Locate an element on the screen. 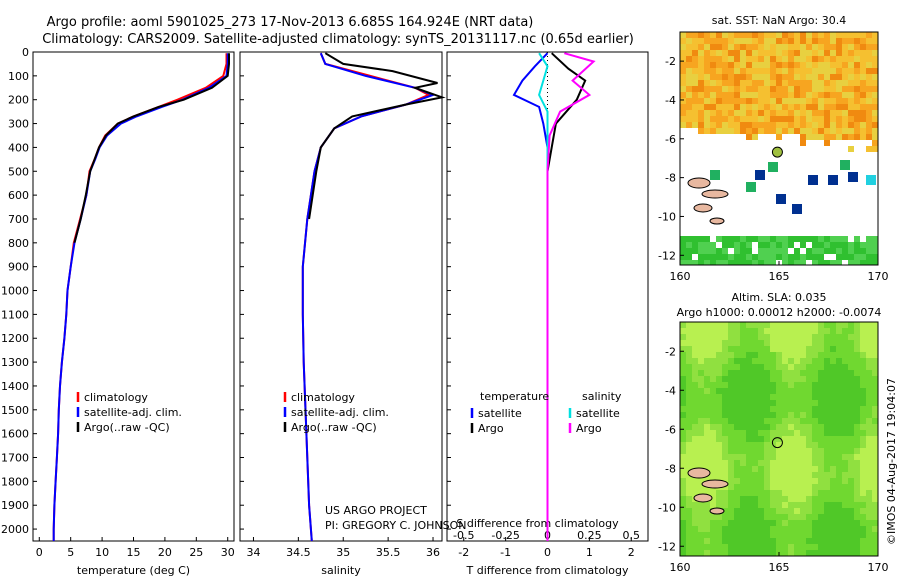  y-tick-label: 500 is located at coordinates (18, 171).